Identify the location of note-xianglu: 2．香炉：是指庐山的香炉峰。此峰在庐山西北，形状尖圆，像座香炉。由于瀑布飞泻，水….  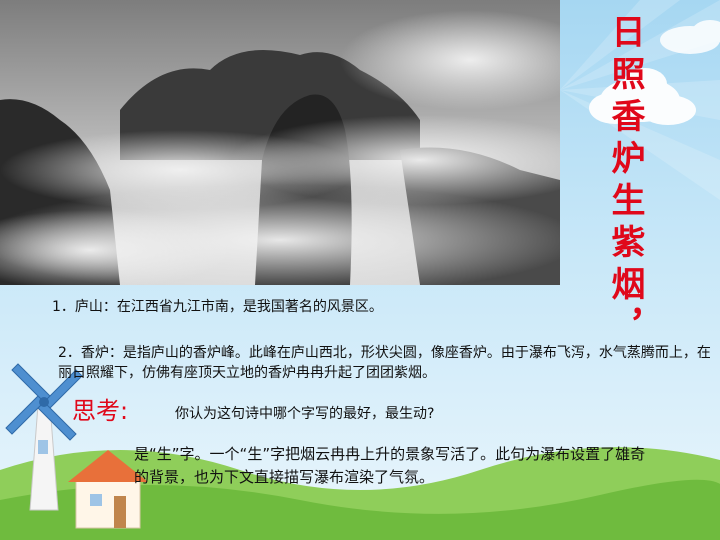
(384, 363).